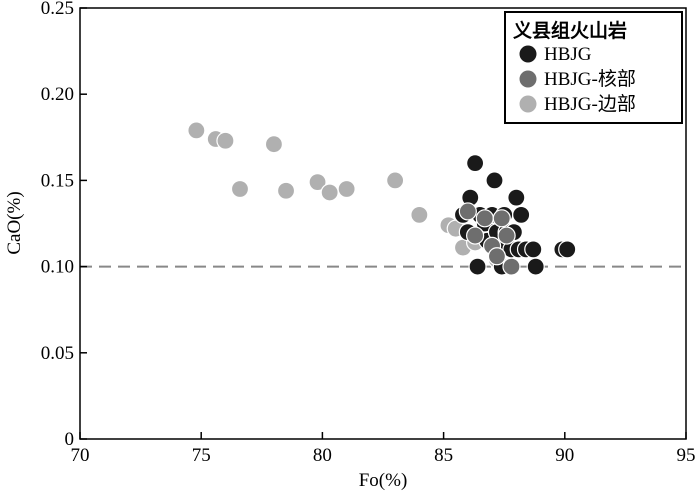  What do you see at coordinates (14, 222) in the screenshot?
I see `y-axis-label: CaO(%)` at bounding box center [14, 222].